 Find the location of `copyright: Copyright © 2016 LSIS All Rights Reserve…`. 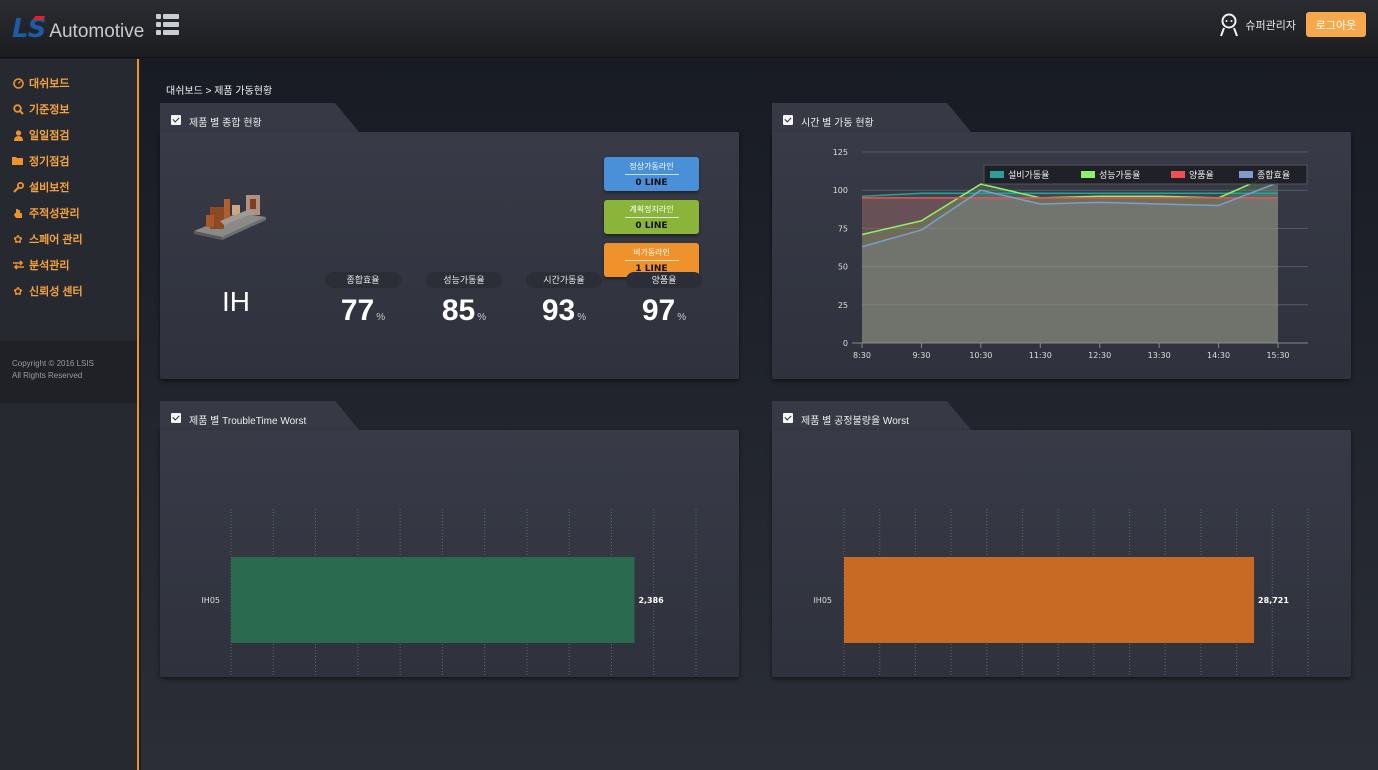

copyright: Copyright © 2016 LSIS All Rights Reserve… is located at coordinates (68, 372).